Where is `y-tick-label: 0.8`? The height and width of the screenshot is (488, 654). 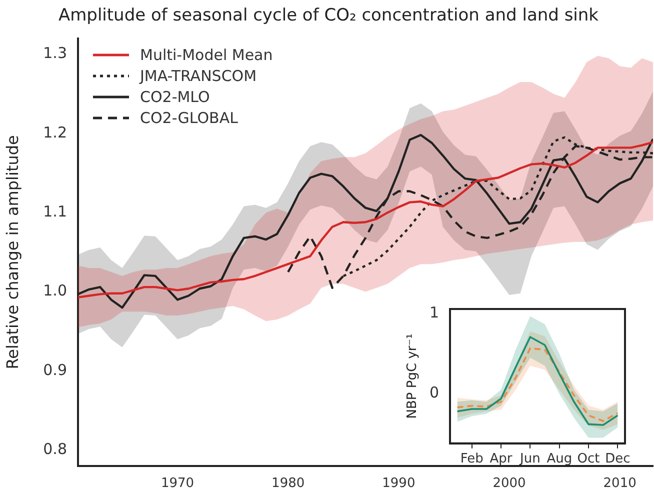
y-tick-label: 0.8 is located at coordinates (55, 449).